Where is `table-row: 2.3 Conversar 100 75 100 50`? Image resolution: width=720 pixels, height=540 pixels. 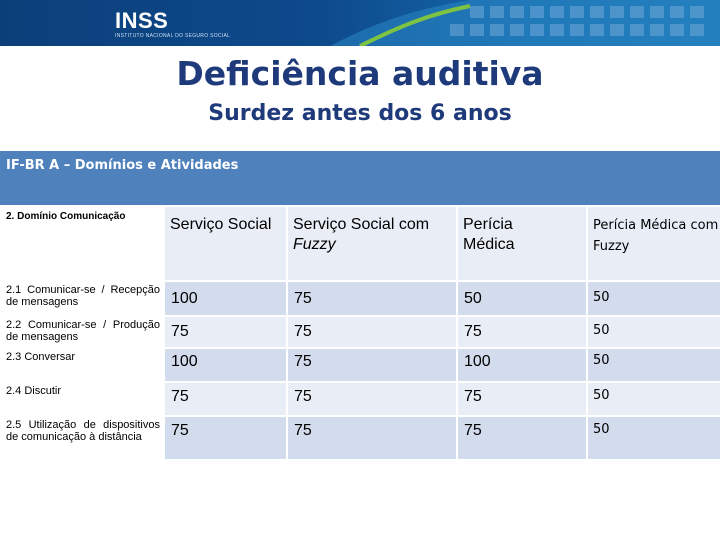
table-row: 2.3 Conversar 100 75 100 50 is located at coordinates (360, 365).